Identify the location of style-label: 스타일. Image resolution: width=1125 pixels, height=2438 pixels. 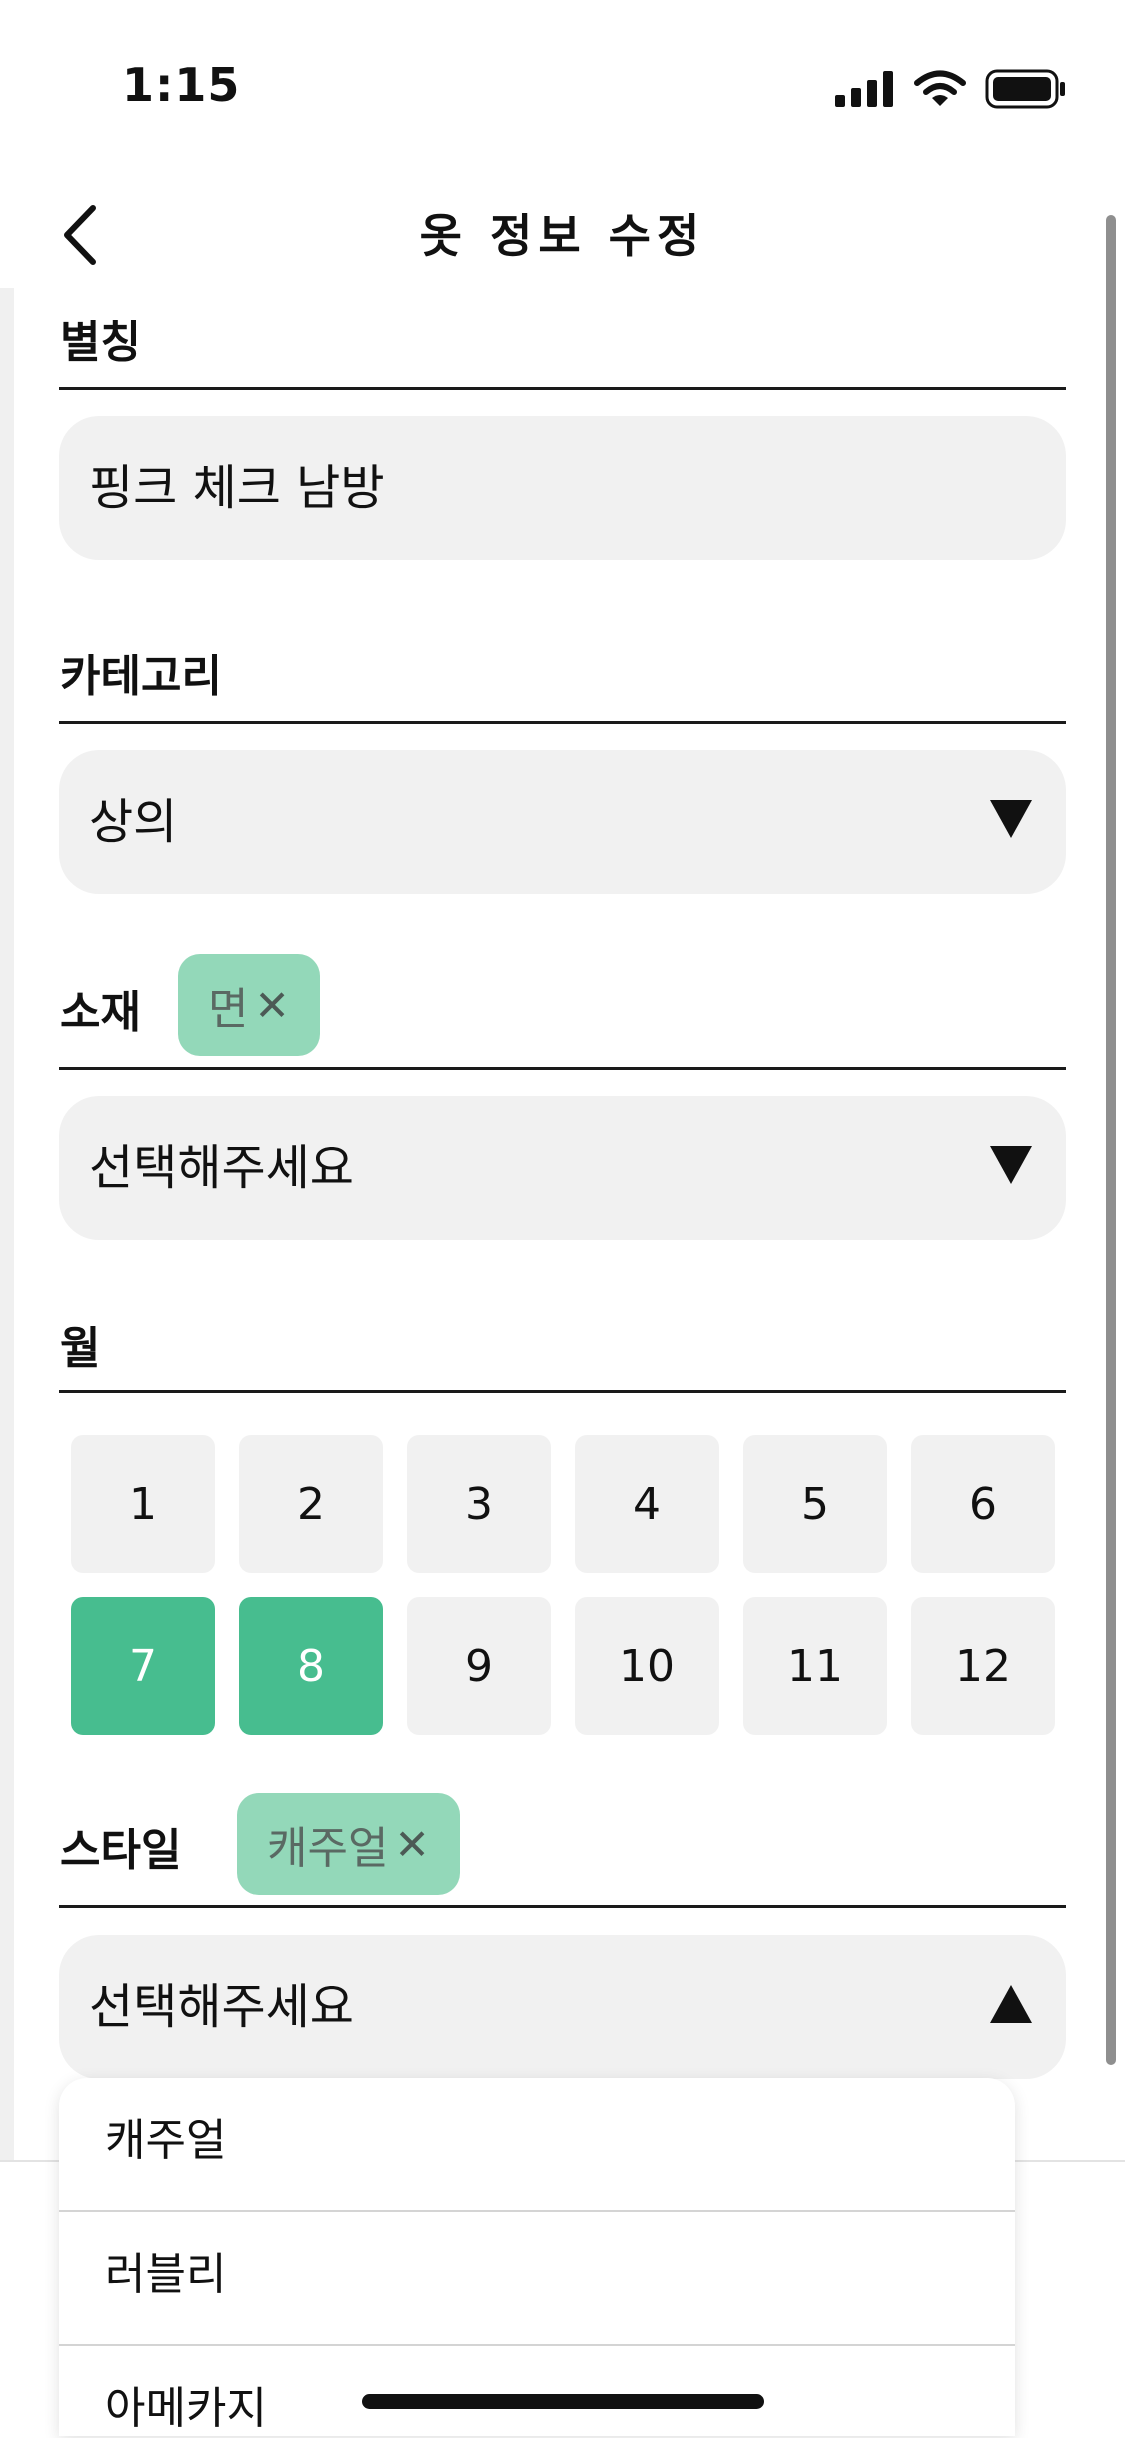
(121, 1850).